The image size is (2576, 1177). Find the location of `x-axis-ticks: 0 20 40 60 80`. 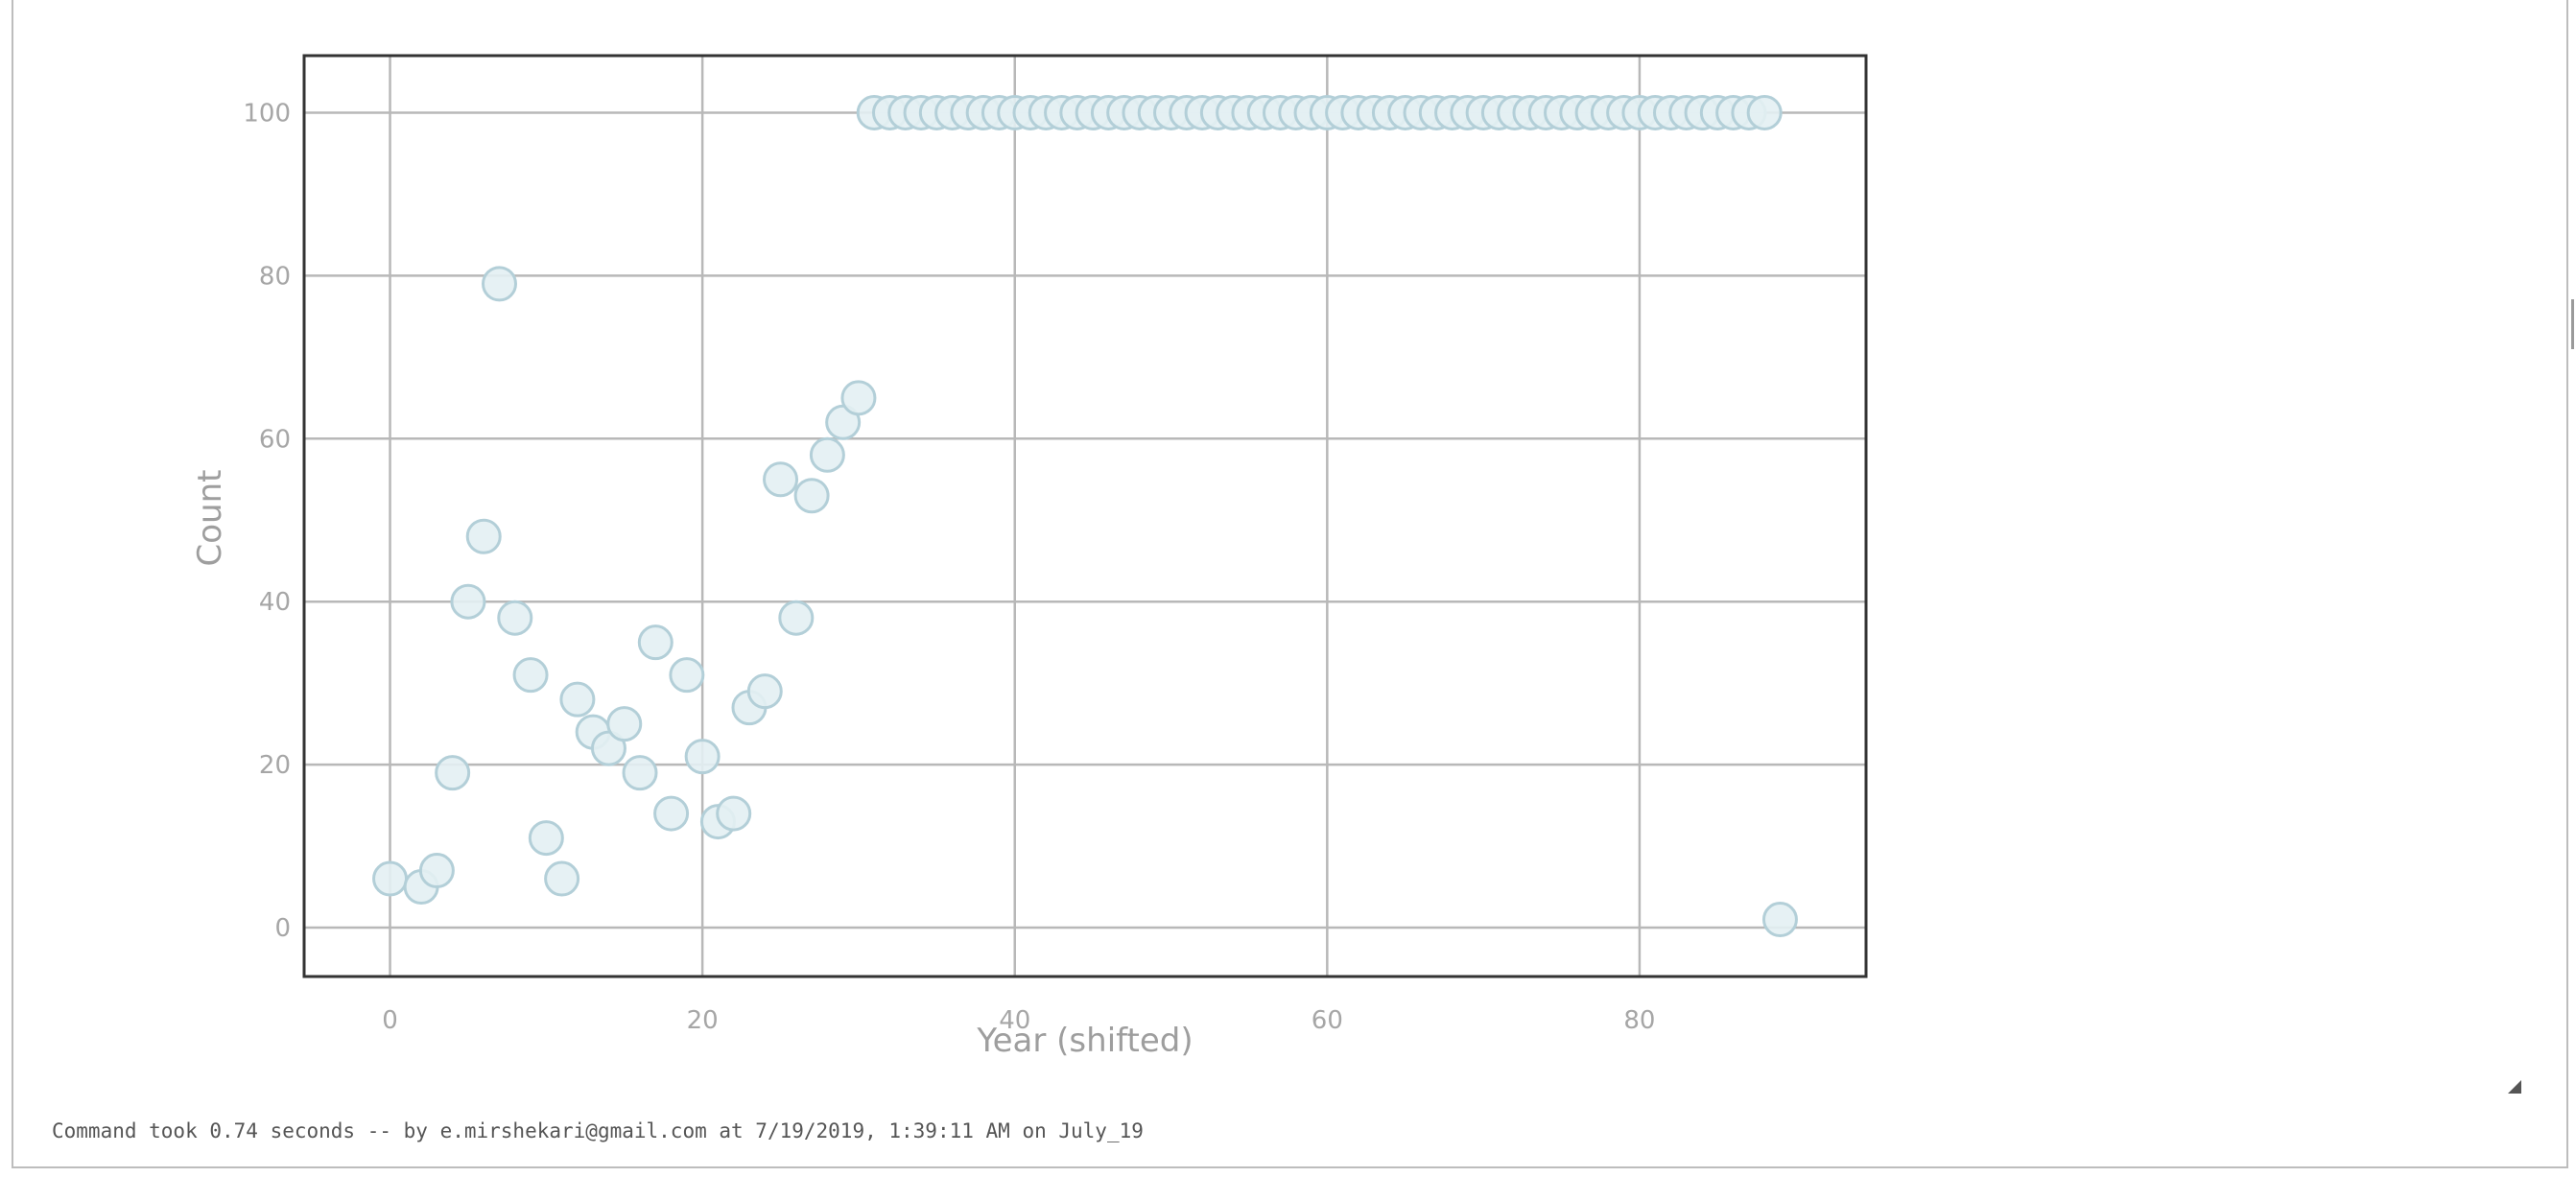

x-axis-ticks: 0 20 40 60 80 is located at coordinates (1019, 1020).